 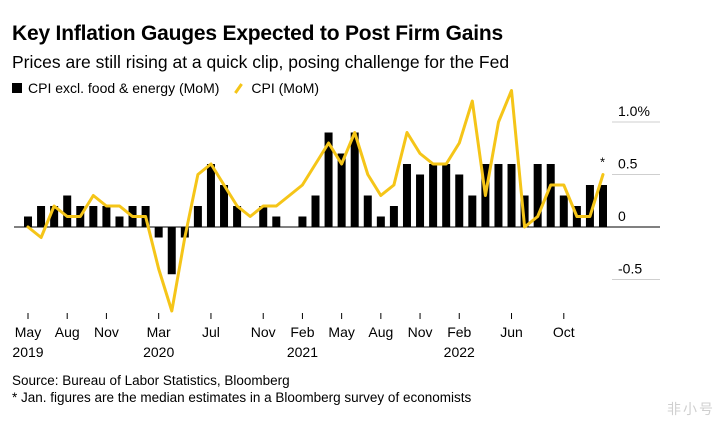 What do you see at coordinates (634, 111) in the screenshot?
I see `y-tick-label: 1.0%` at bounding box center [634, 111].